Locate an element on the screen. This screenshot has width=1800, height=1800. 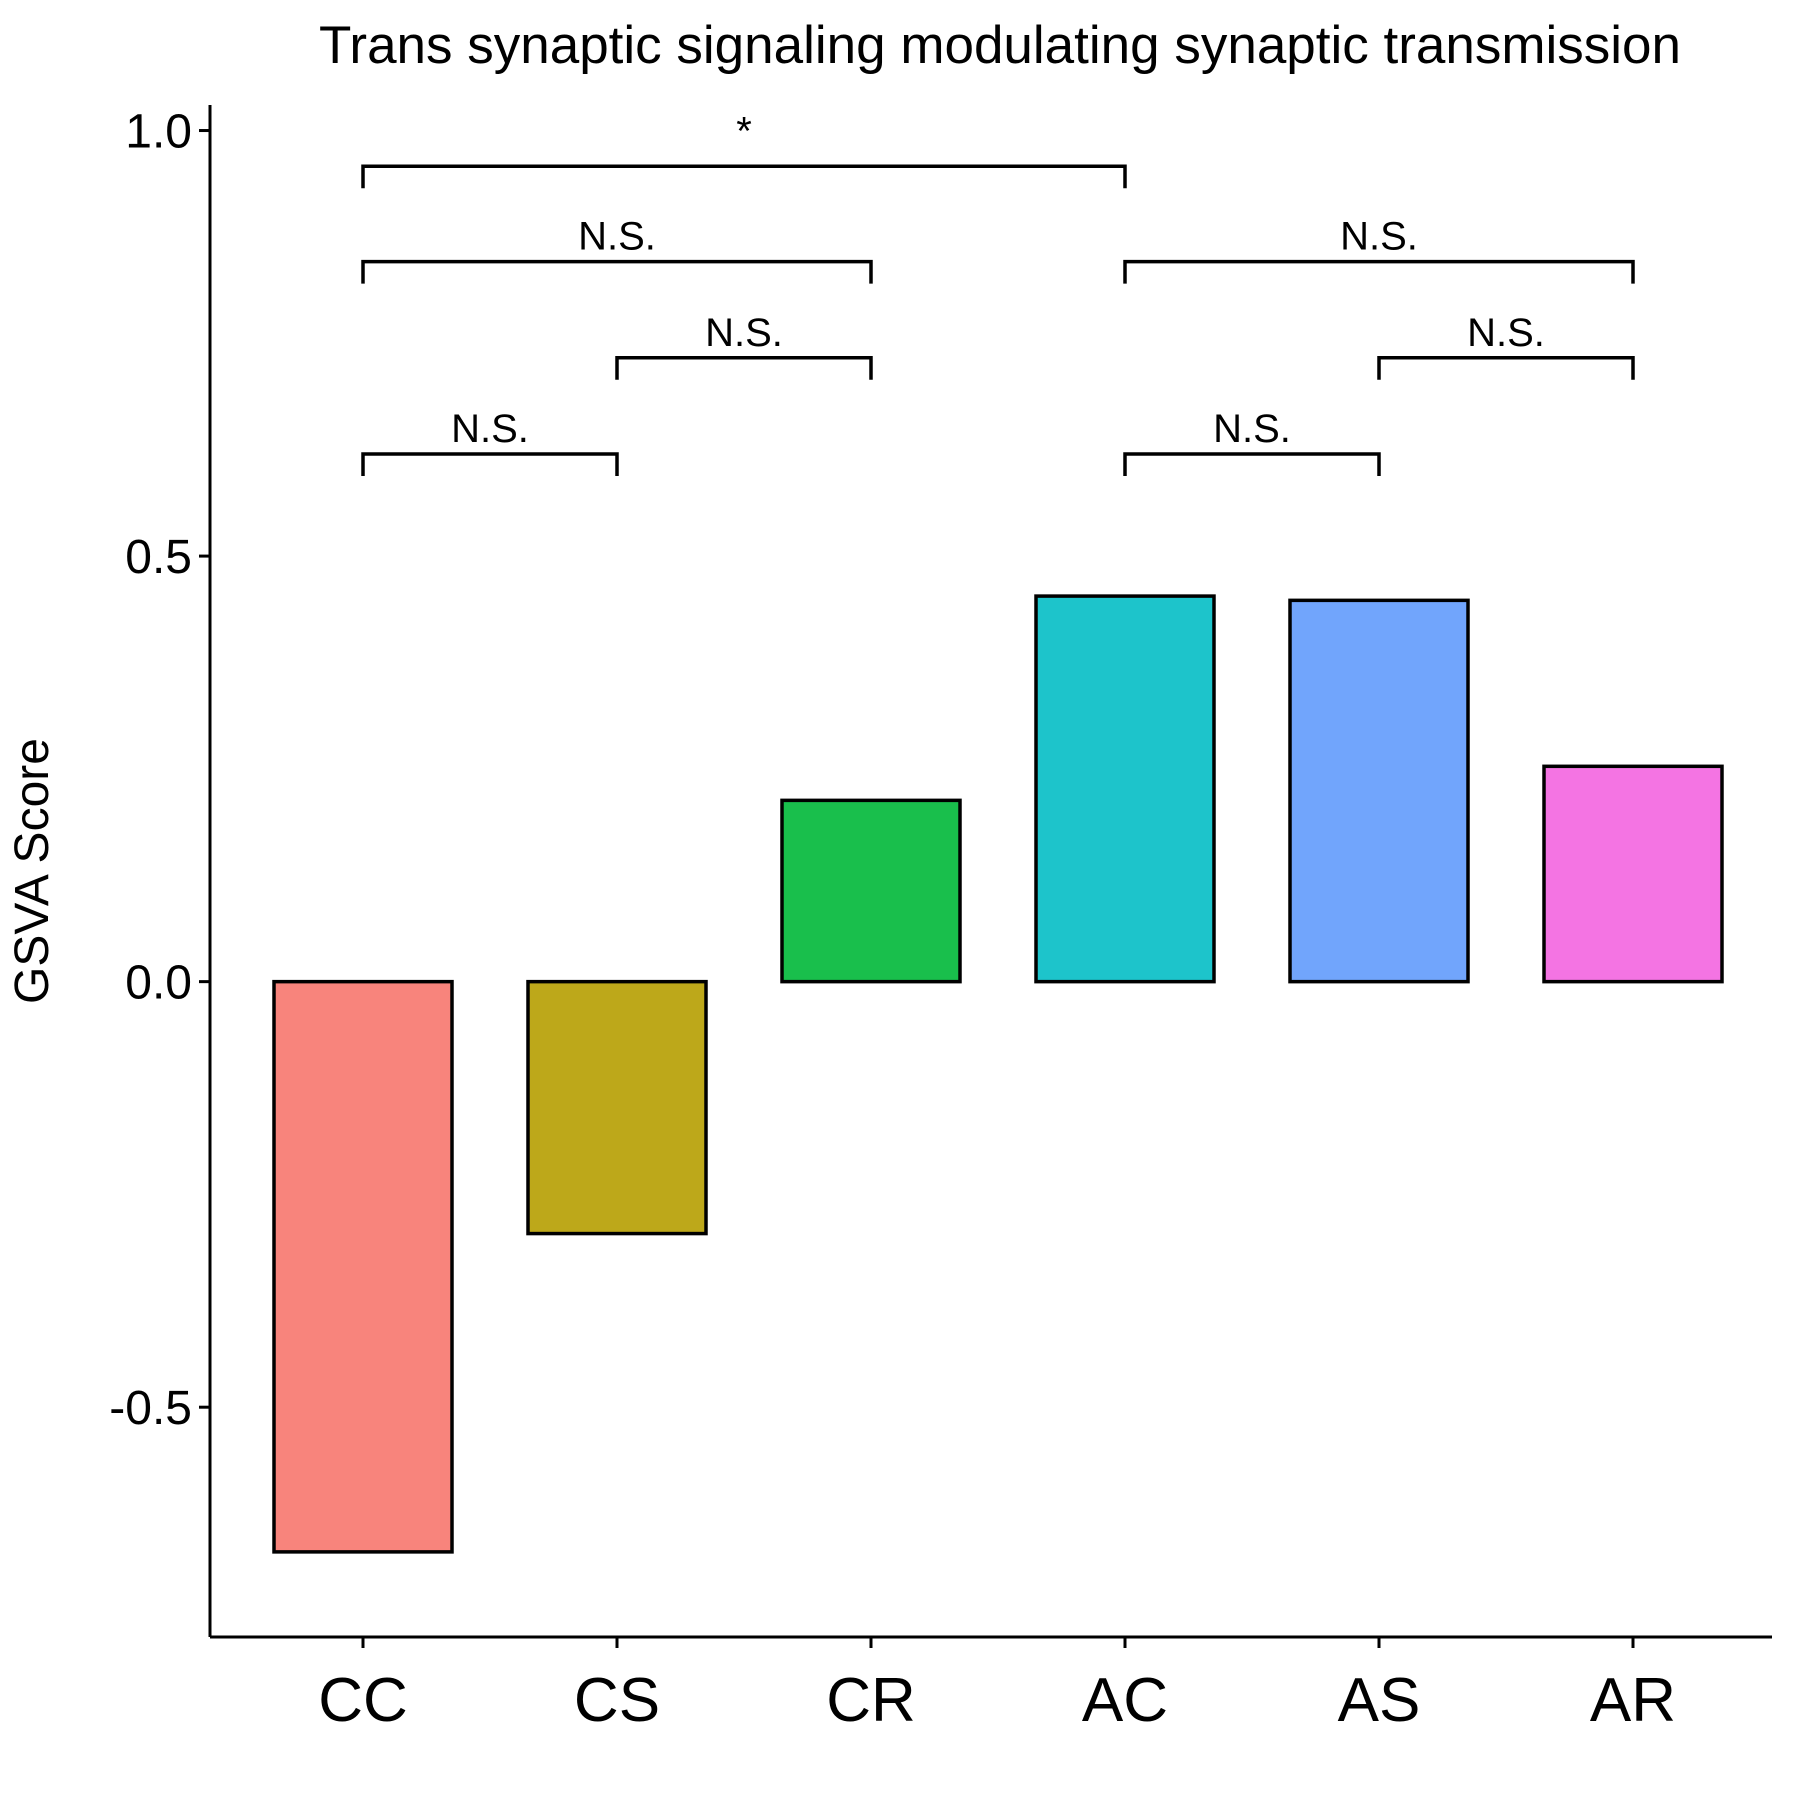
significance-bracket-cc-cr is located at coordinates (617, 271).